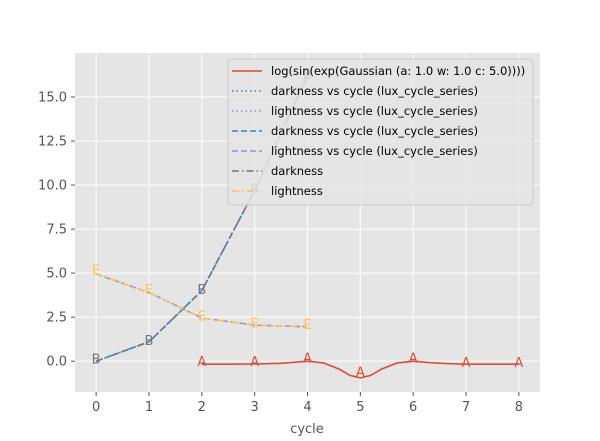 The image size is (600, 441). What do you see at coordinates (56, 274) in the screenshot?
I see `y-tick-label: 5.0` at bounding box center [56, 274].